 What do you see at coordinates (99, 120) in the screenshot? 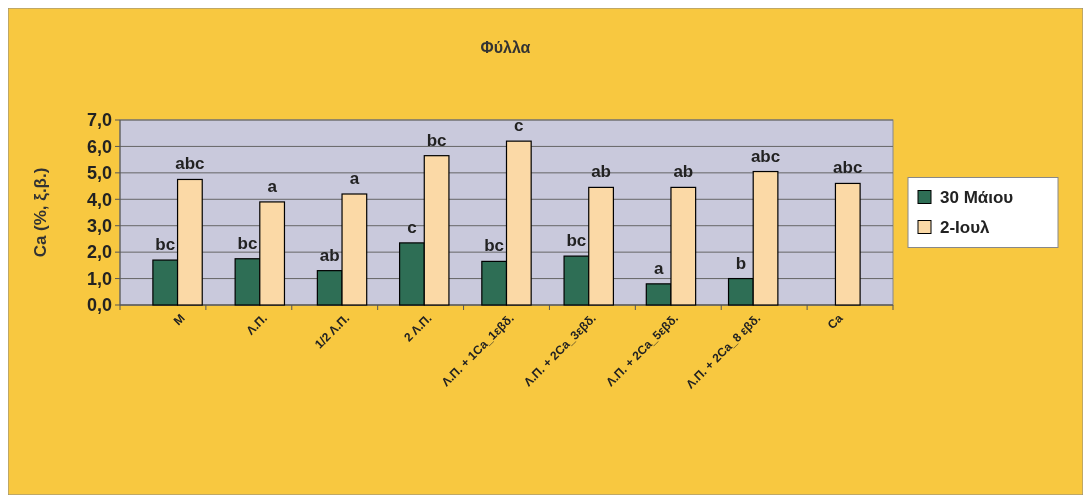
I see `y-tick-label: 7,0` at bounding box center [99, 120].